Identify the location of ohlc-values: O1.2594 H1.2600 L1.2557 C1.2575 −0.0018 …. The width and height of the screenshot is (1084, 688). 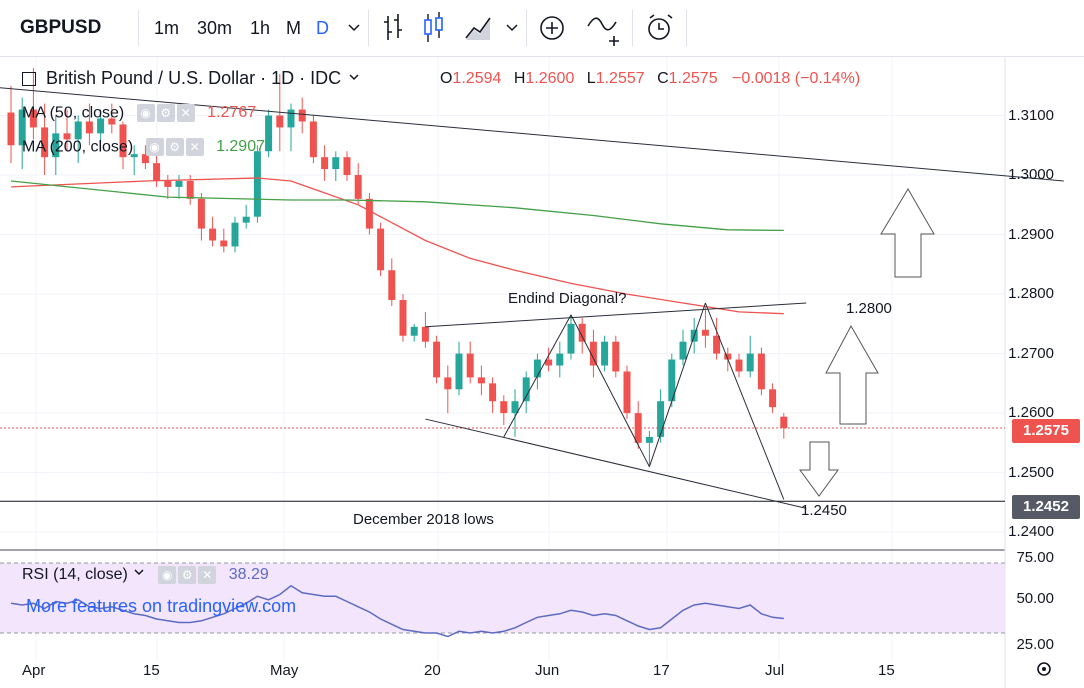
(650, 78).